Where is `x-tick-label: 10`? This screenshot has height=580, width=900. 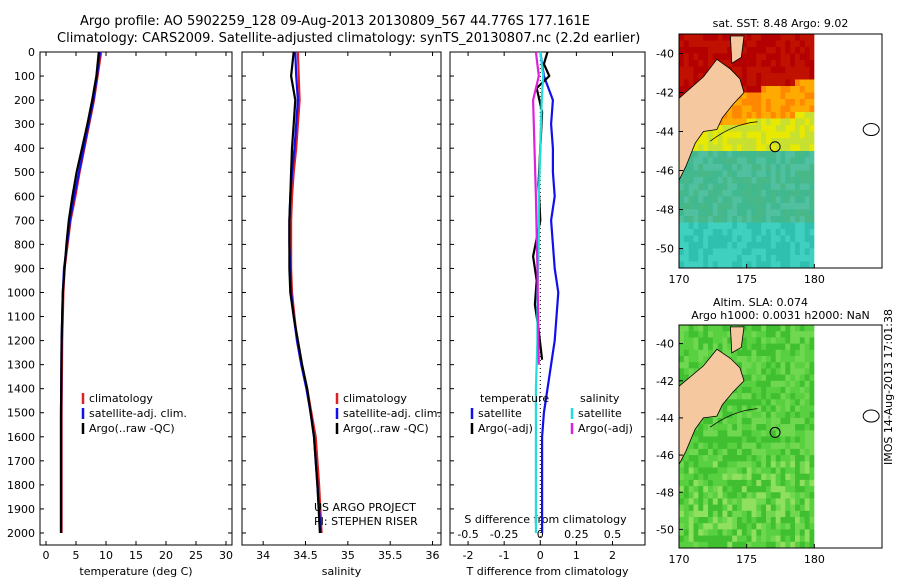
x-tick-label: 10 is located at coordinates (106, 555).